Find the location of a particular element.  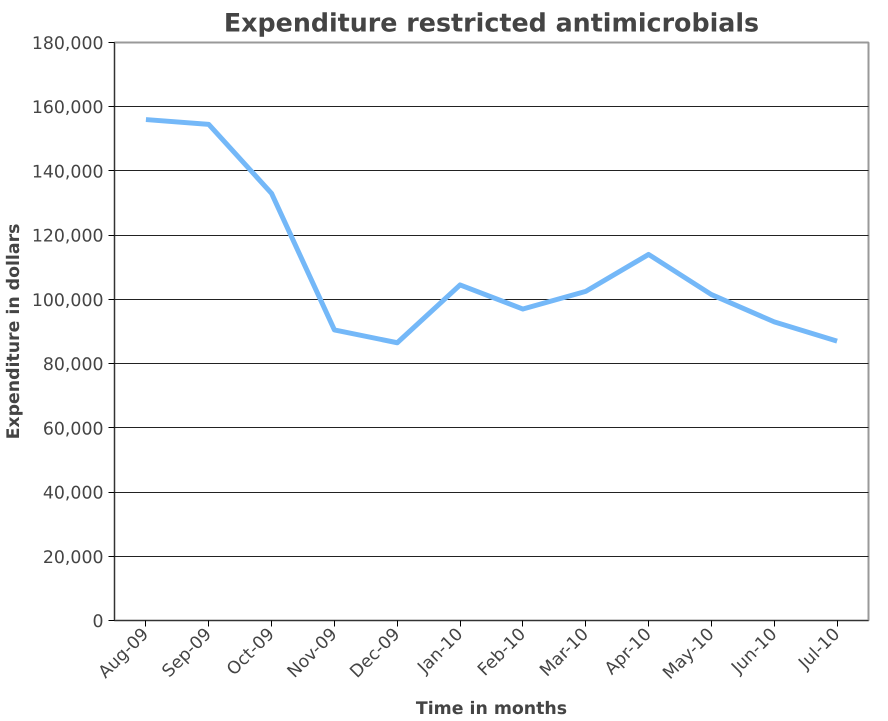

y-tick-label: 0 is located at coordinates (98, 622).